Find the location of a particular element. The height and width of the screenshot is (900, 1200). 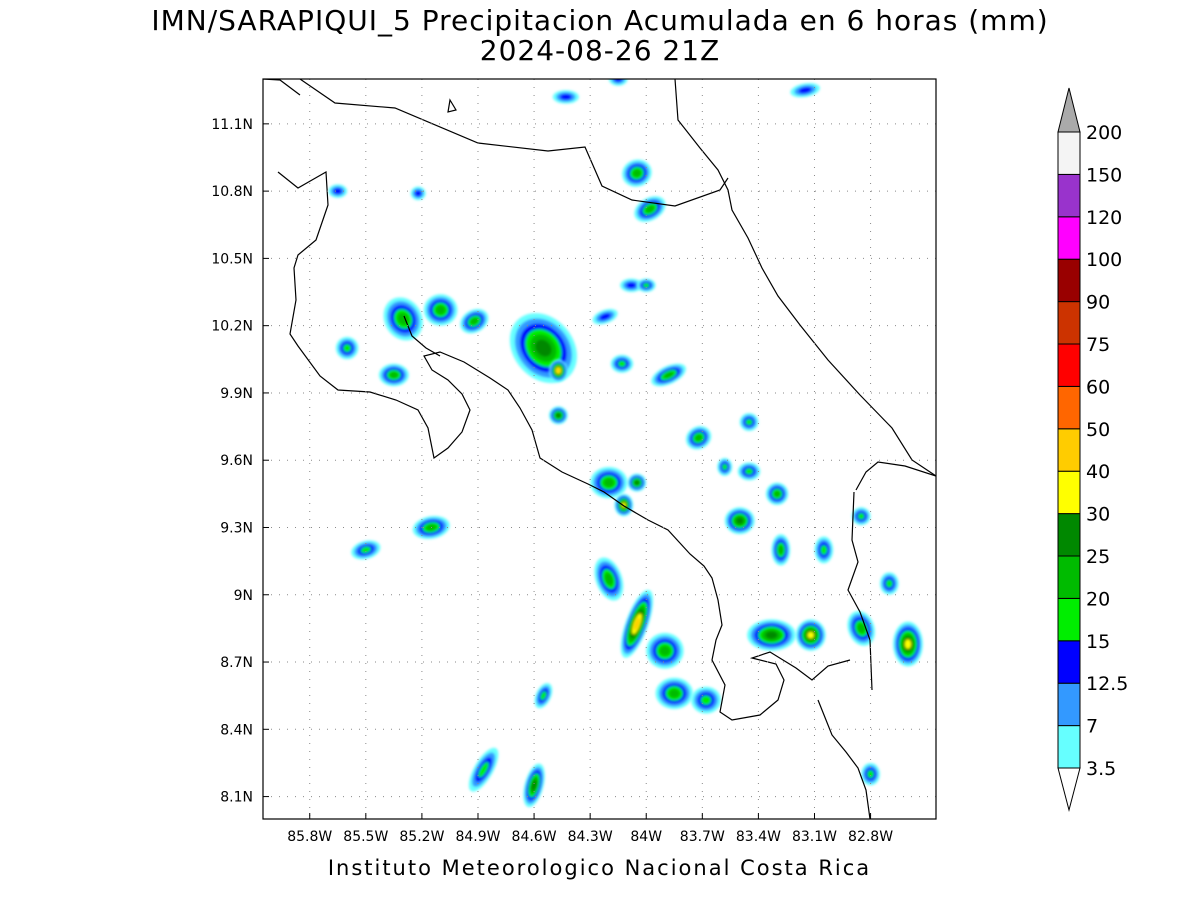

legend-label: 50 is located at coordinates (1098, 430).